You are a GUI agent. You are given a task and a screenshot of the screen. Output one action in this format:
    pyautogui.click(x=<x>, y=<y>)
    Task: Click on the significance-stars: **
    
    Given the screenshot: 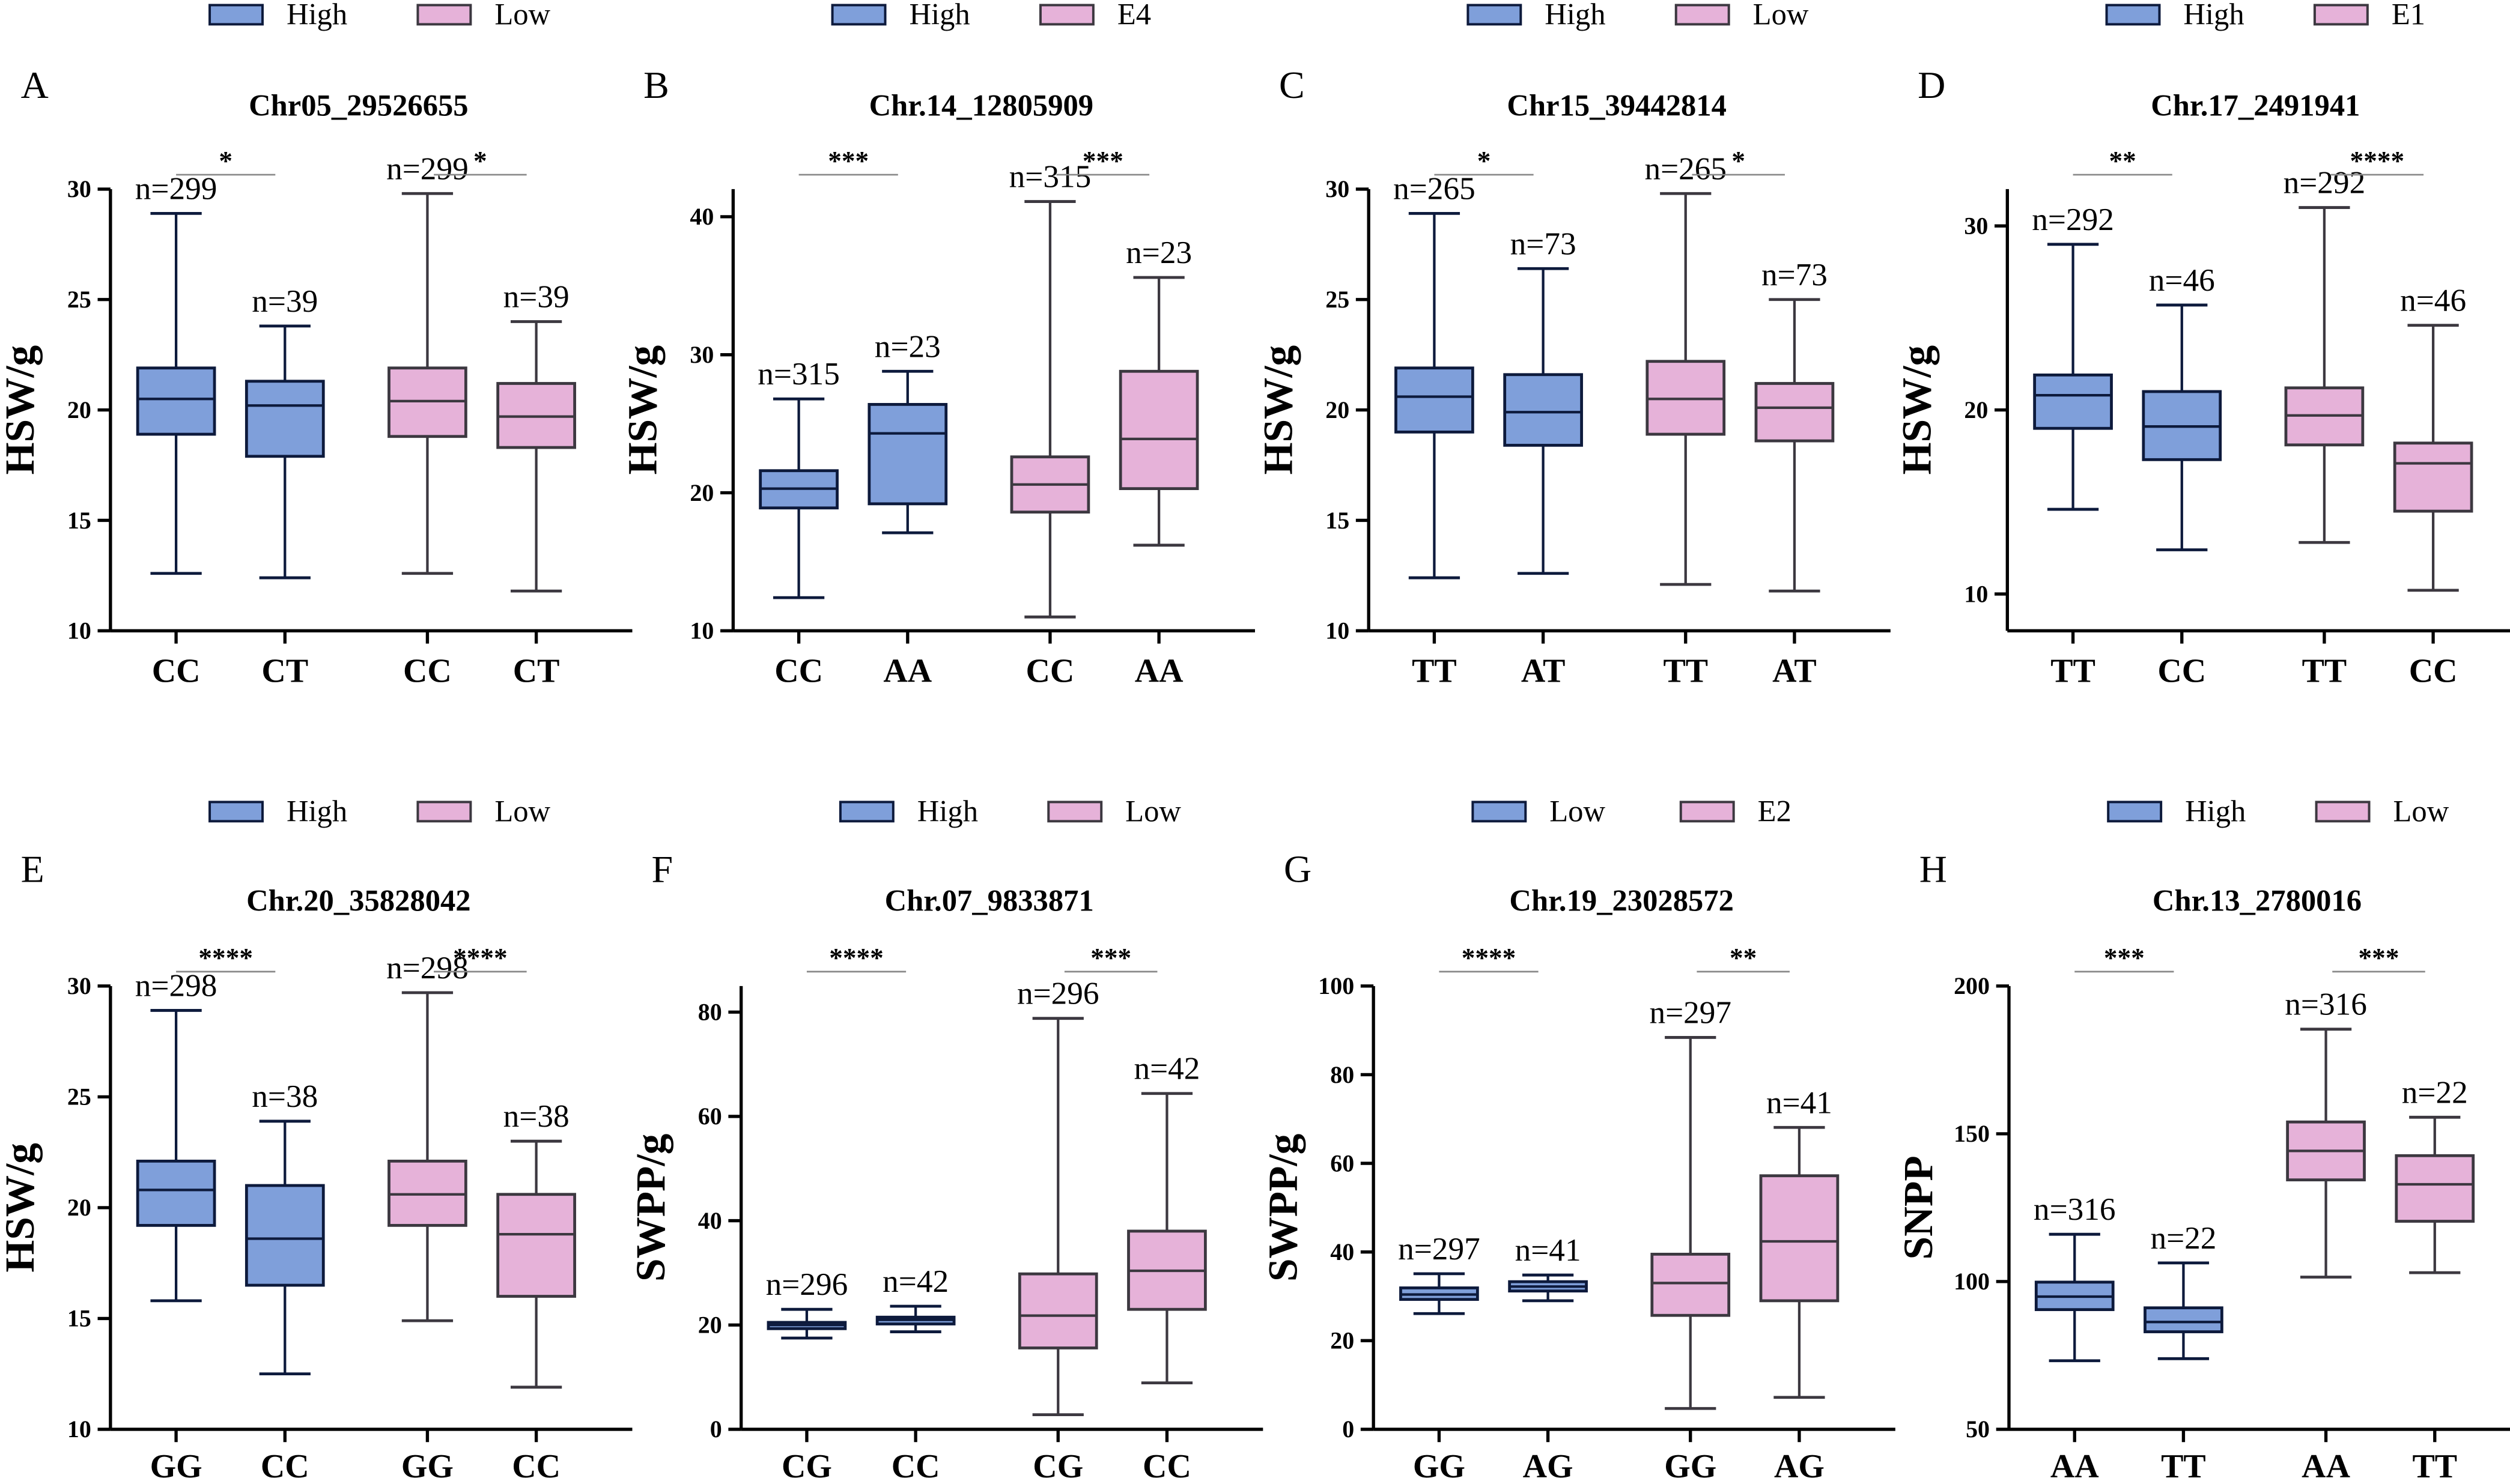 What is the action you would take?
    pyautogui.click(x=1744, y=958)
    